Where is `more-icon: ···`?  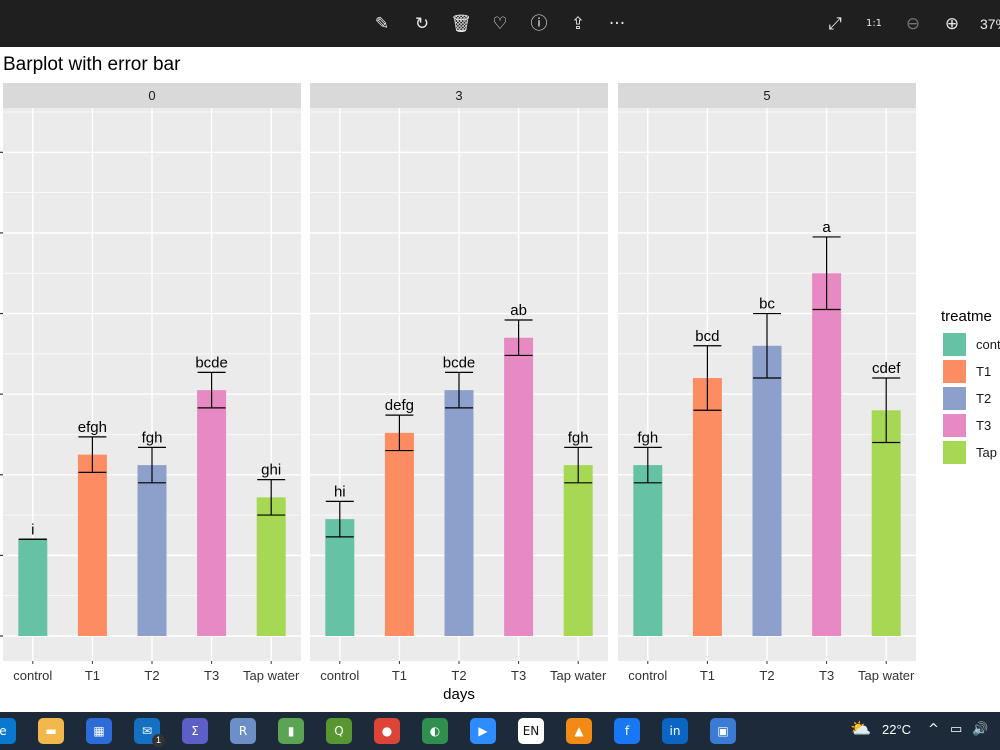
more-icon: ··· is located at coordinates (617, 24).